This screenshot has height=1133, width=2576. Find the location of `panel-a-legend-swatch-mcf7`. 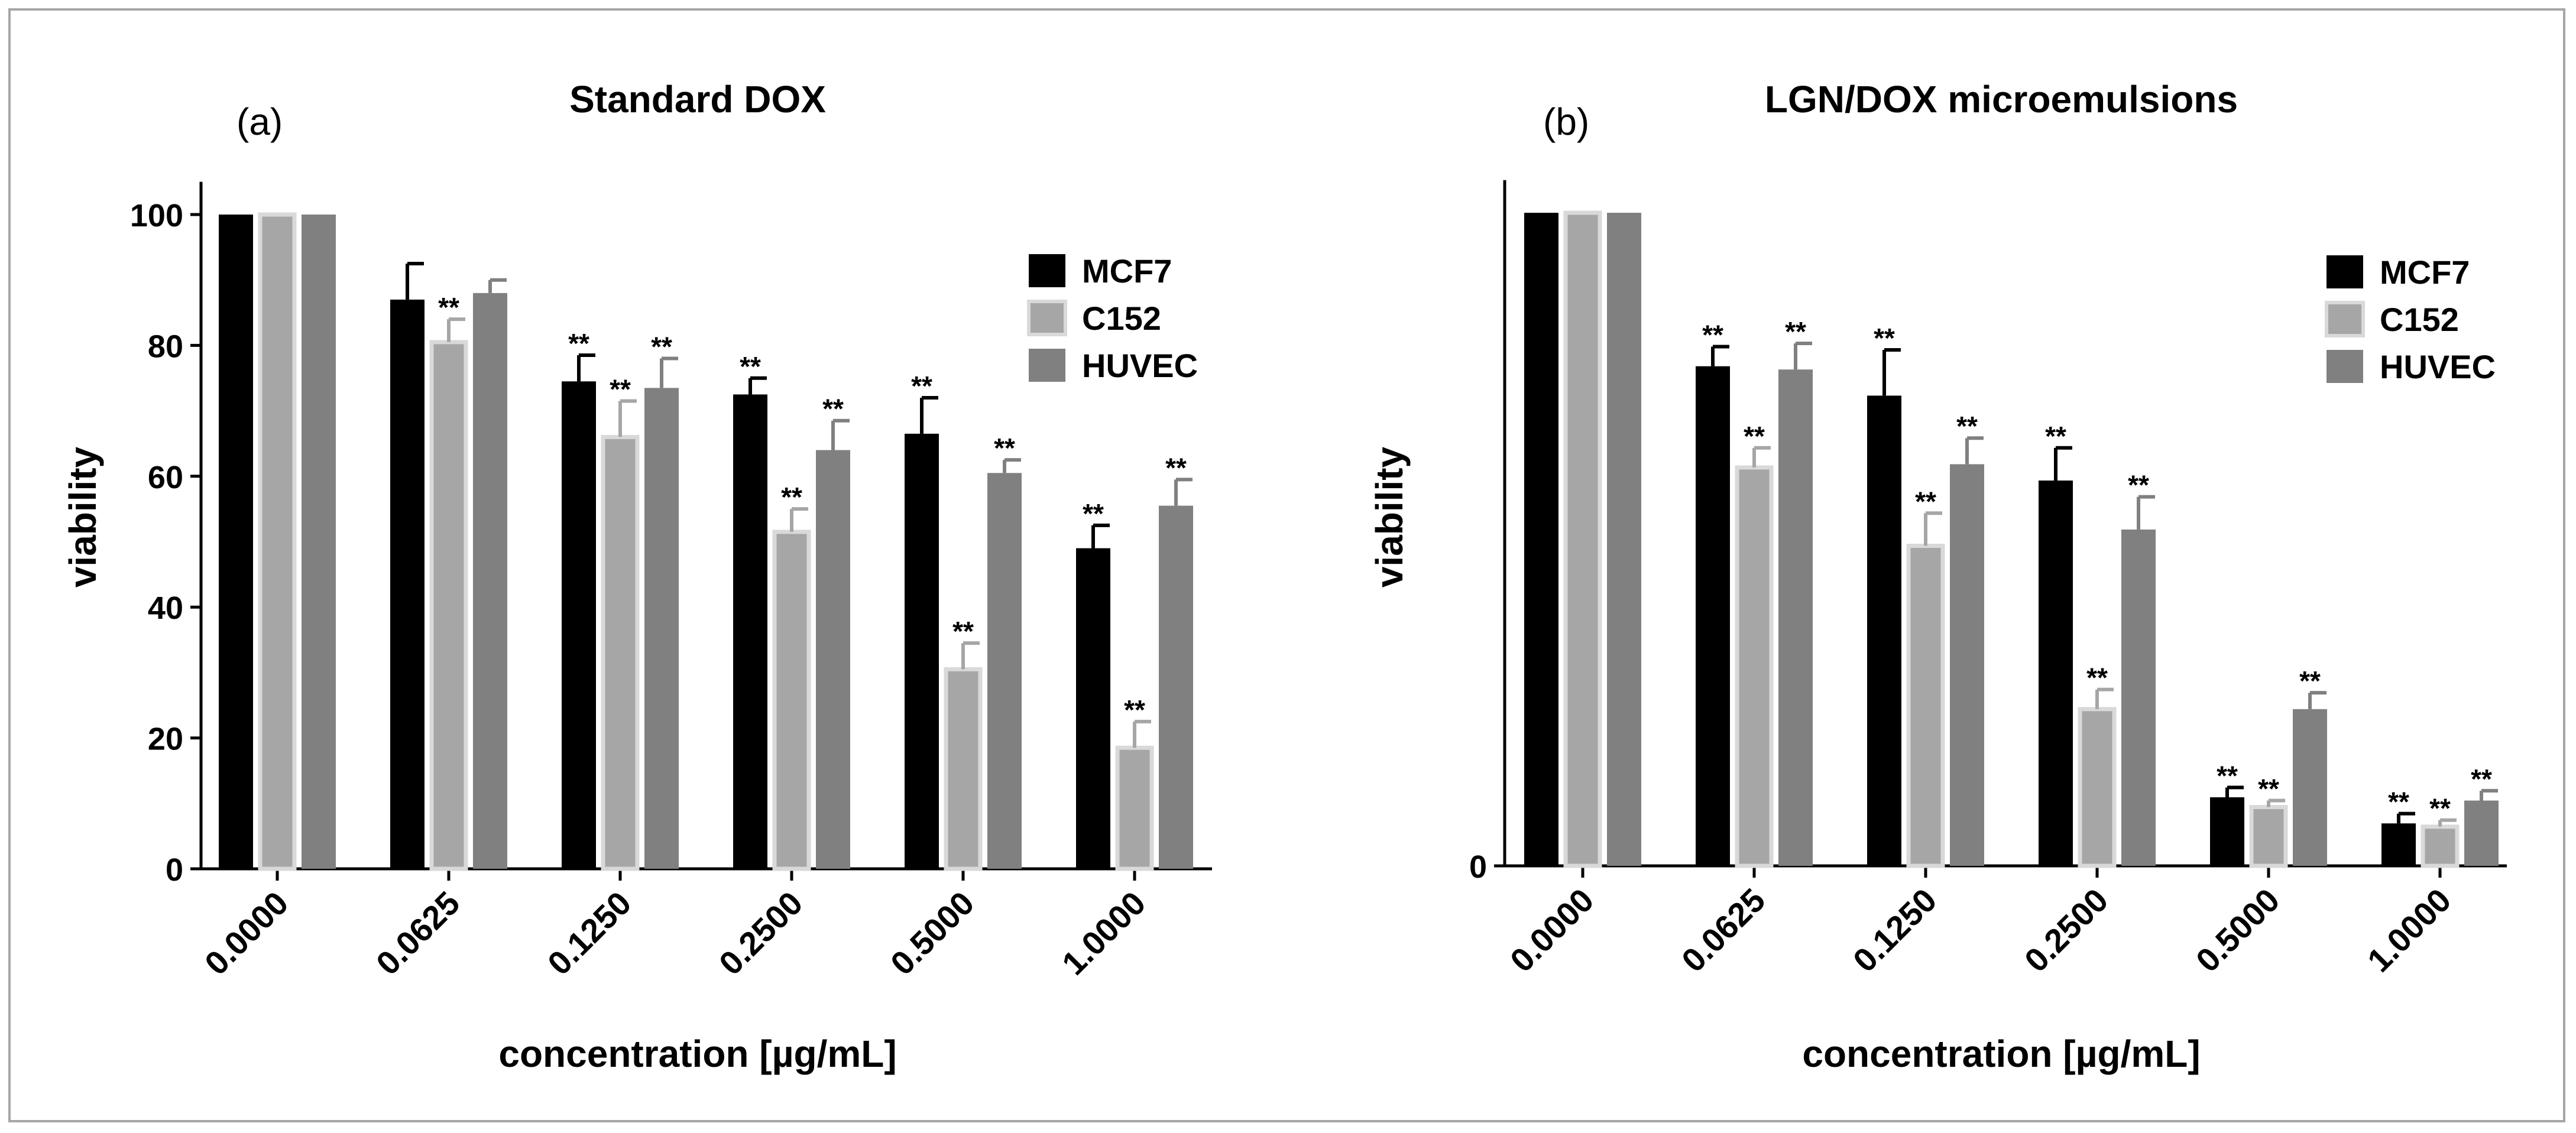

panel-a-legend-swatch-mcf7 is located at coordinates (1047, 270).